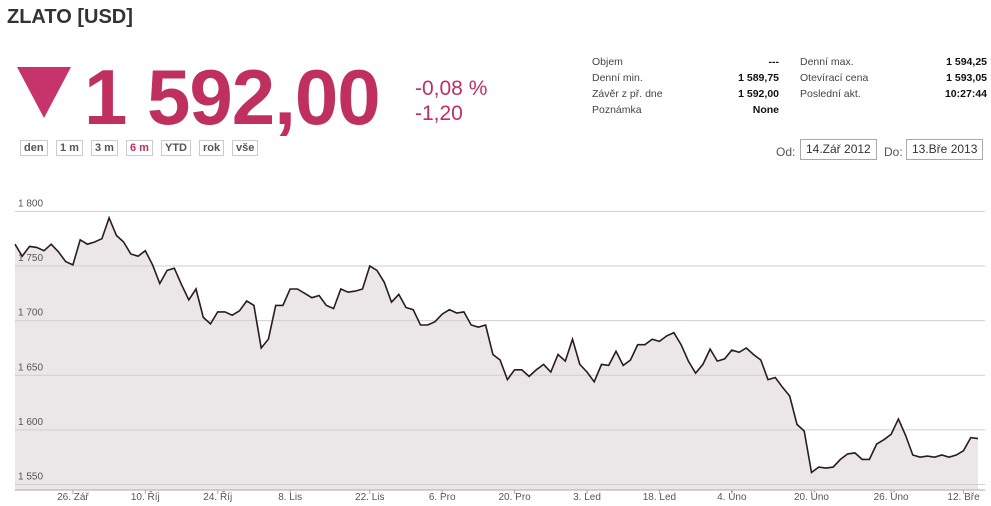 The image size is (991, 506). Describe the element at coordinates (369, 497) in the screenshot. I see `x-tick-label: 22. Lis` at that location.